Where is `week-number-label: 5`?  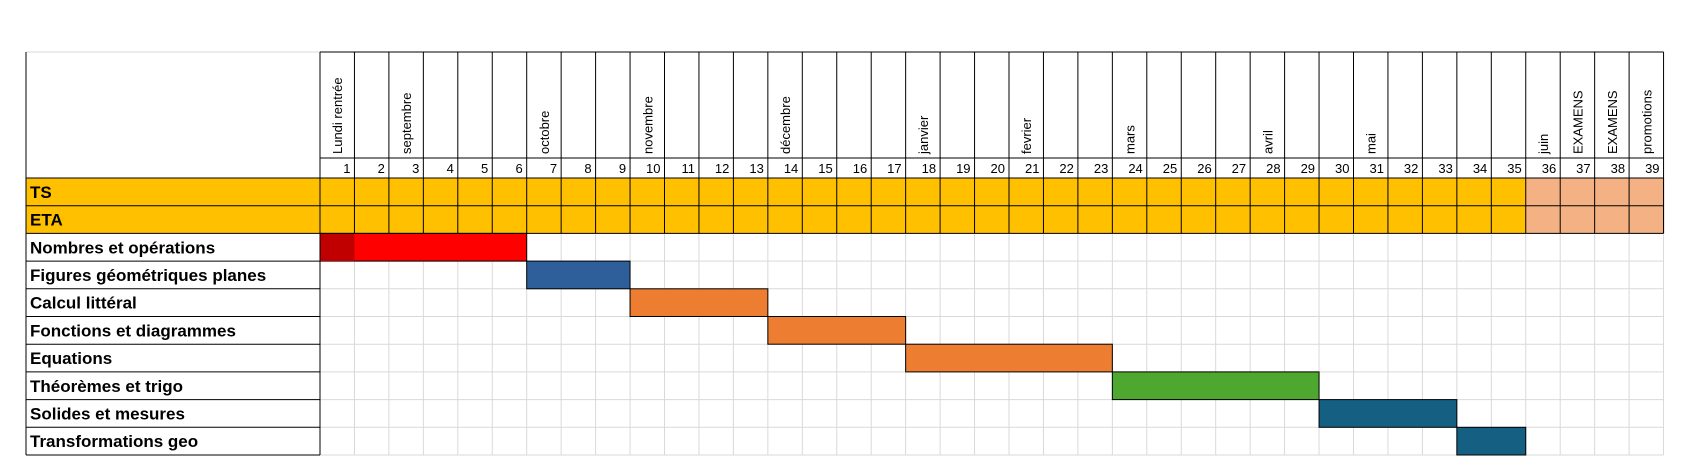
week-number-label: 5 is located at coordinates (484, 168).